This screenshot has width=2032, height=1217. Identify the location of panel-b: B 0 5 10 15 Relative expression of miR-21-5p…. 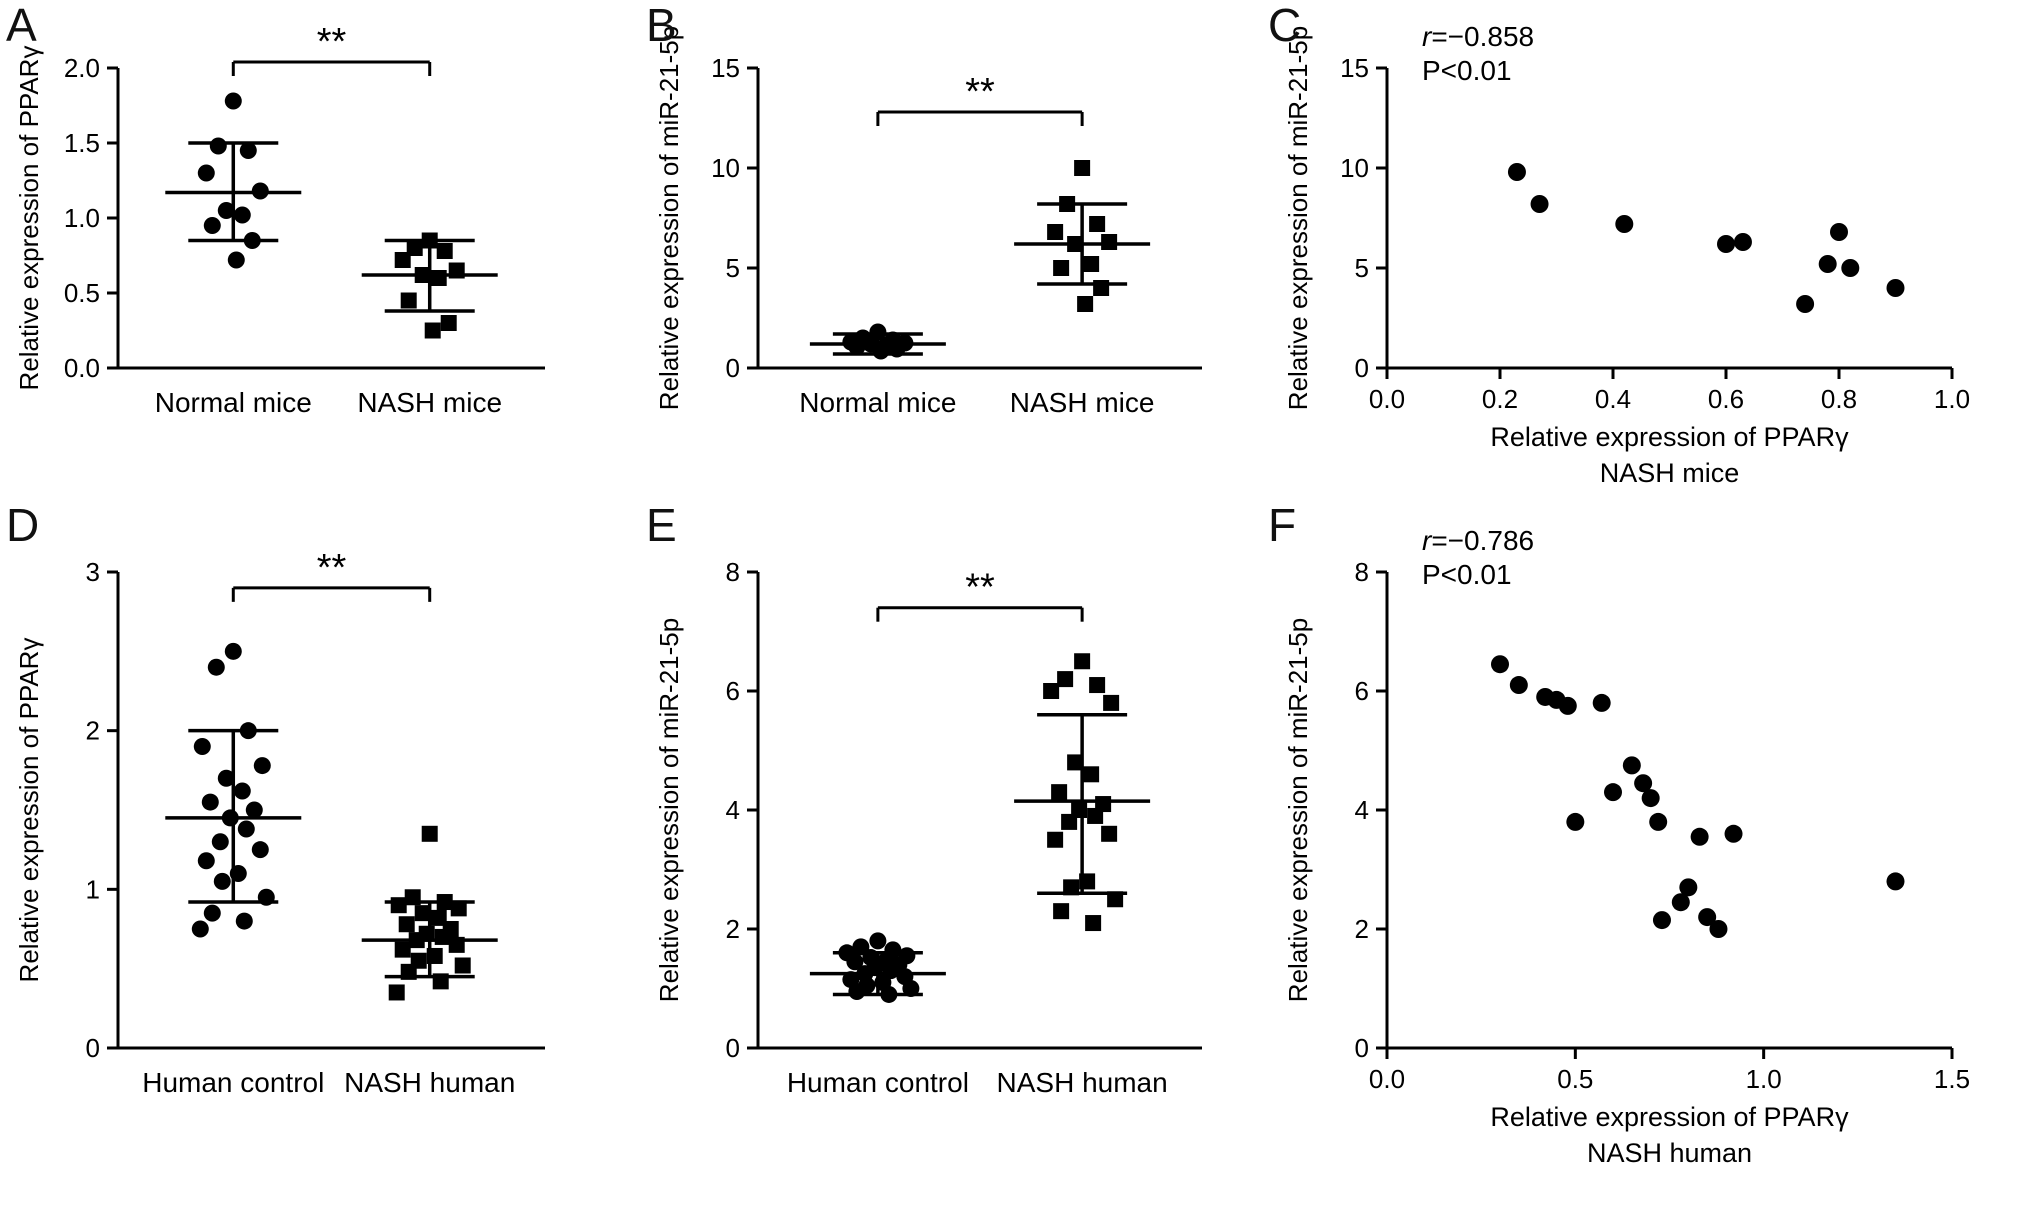
(951, 250).